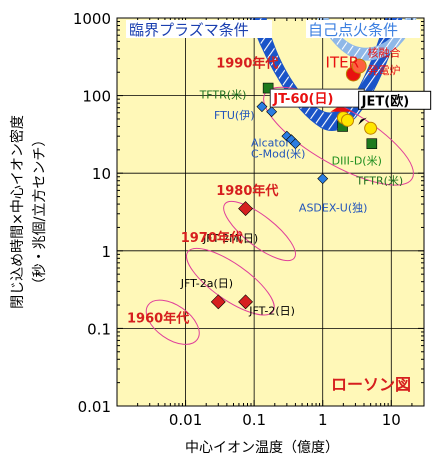  Describe the element at coordinates (323, 420) in the screenshot. I see `x-tick-label: 1` at that location.